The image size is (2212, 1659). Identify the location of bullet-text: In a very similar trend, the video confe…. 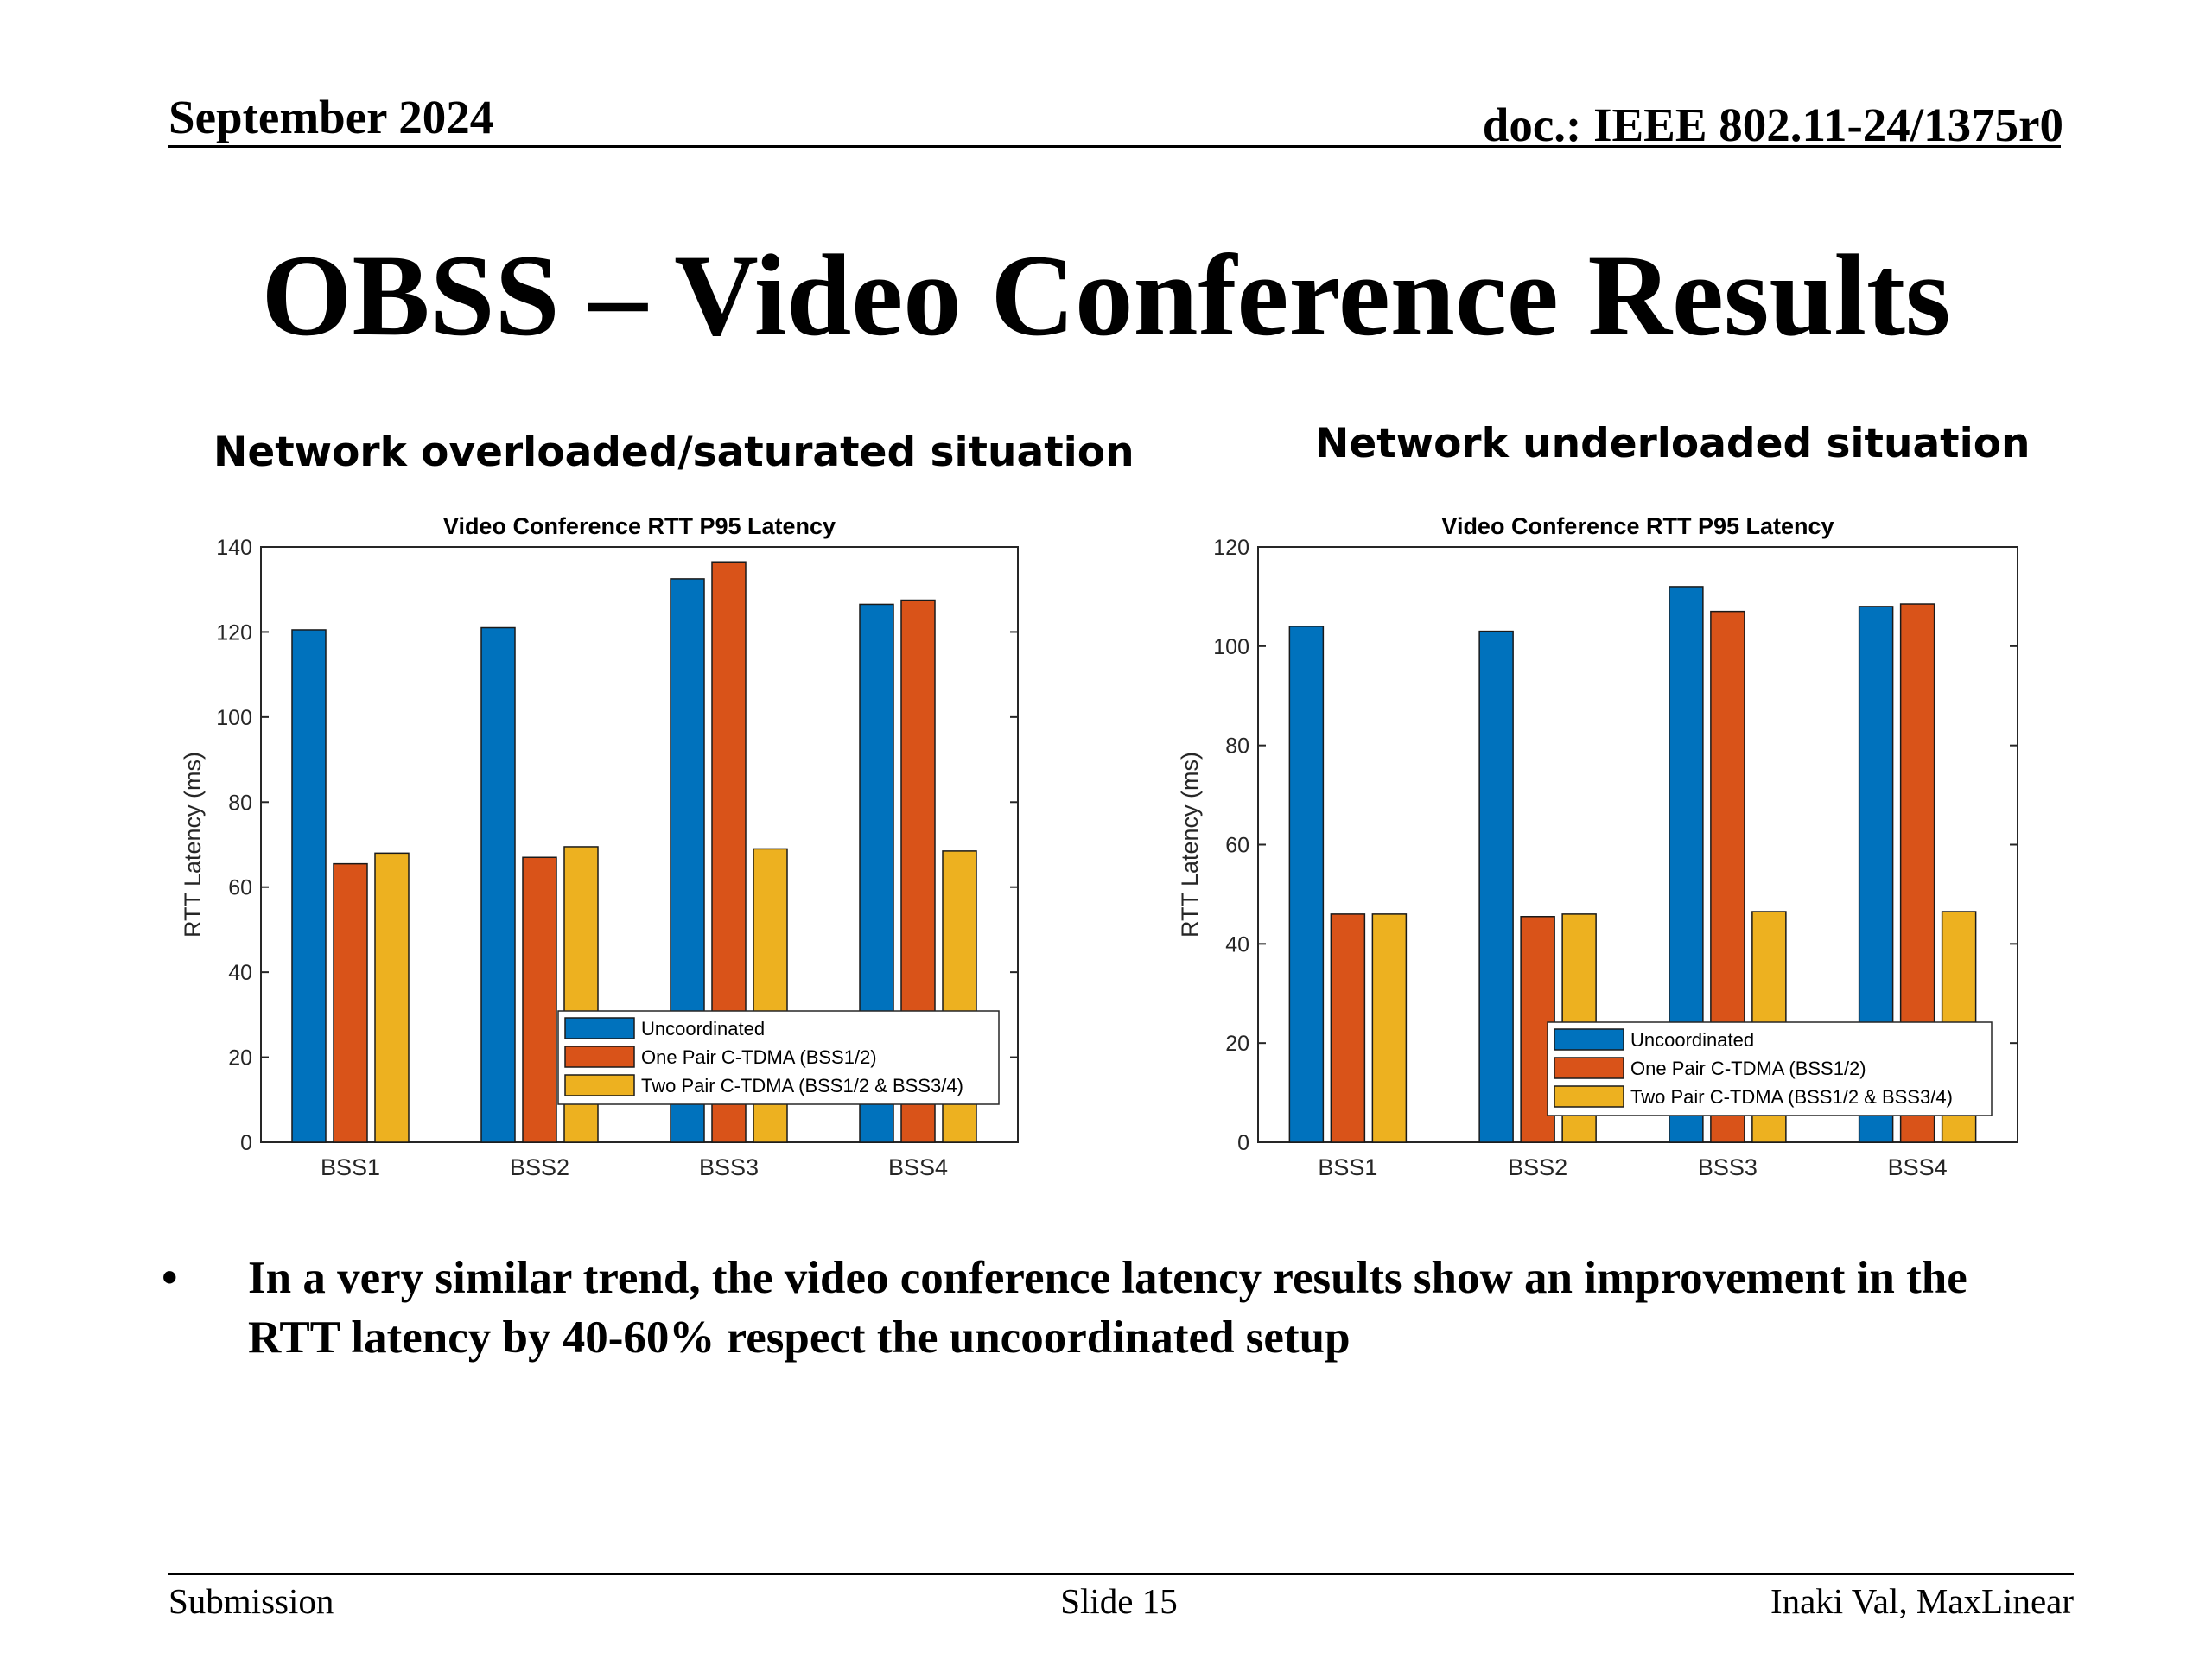
(1107, 1308).